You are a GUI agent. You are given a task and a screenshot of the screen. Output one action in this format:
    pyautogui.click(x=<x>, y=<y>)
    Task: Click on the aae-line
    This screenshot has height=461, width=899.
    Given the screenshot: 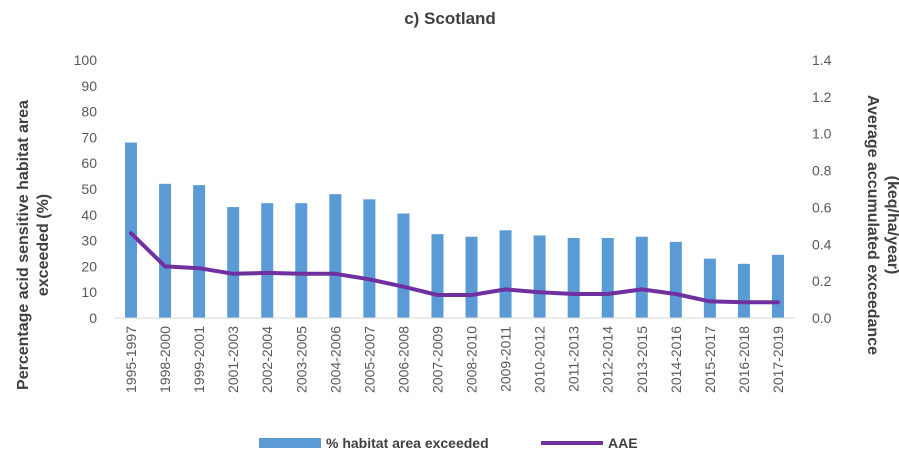 What is the action you would take?
    pyautogui.click(x=454, y=268)
    